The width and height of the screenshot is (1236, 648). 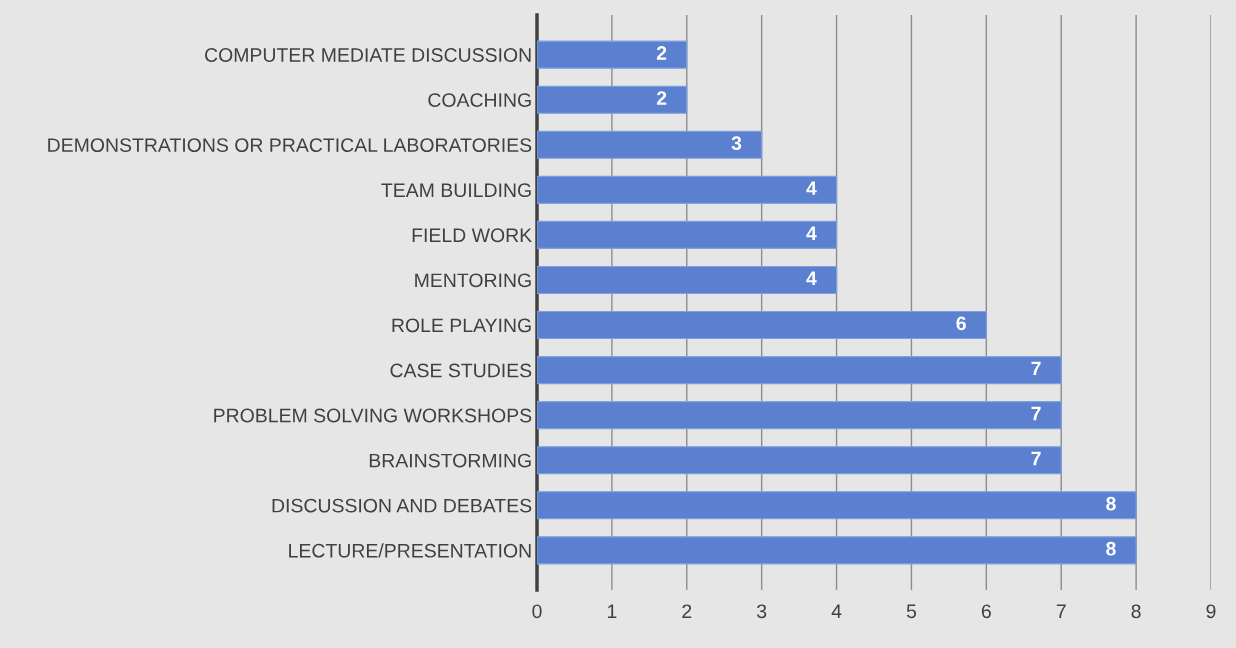 I want to click on y-tick-label: PROBLEM SOLVING WORKSHOPS, so click(x=373, y=415).